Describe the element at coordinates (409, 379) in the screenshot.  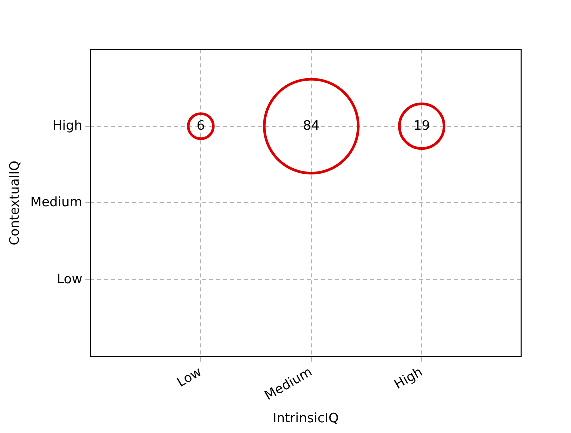
I see `x-tick-label: High` at that location.